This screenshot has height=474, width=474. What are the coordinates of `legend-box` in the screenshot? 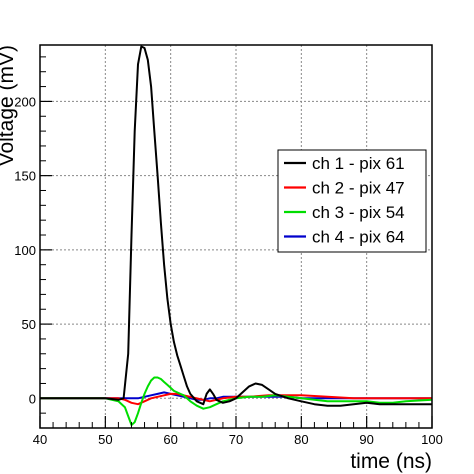 It's located at (352, 201).